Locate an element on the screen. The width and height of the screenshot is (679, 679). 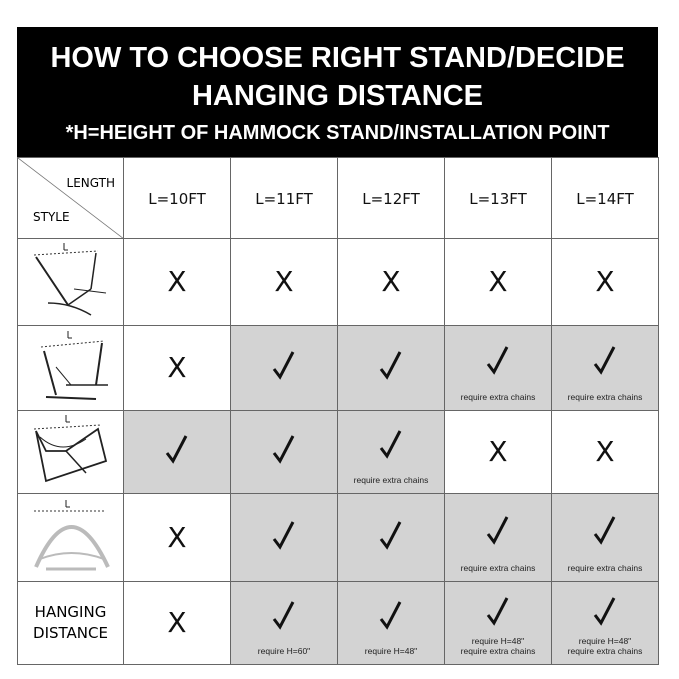
steel-stand-angled-icon is located at coordinates (69, 279).